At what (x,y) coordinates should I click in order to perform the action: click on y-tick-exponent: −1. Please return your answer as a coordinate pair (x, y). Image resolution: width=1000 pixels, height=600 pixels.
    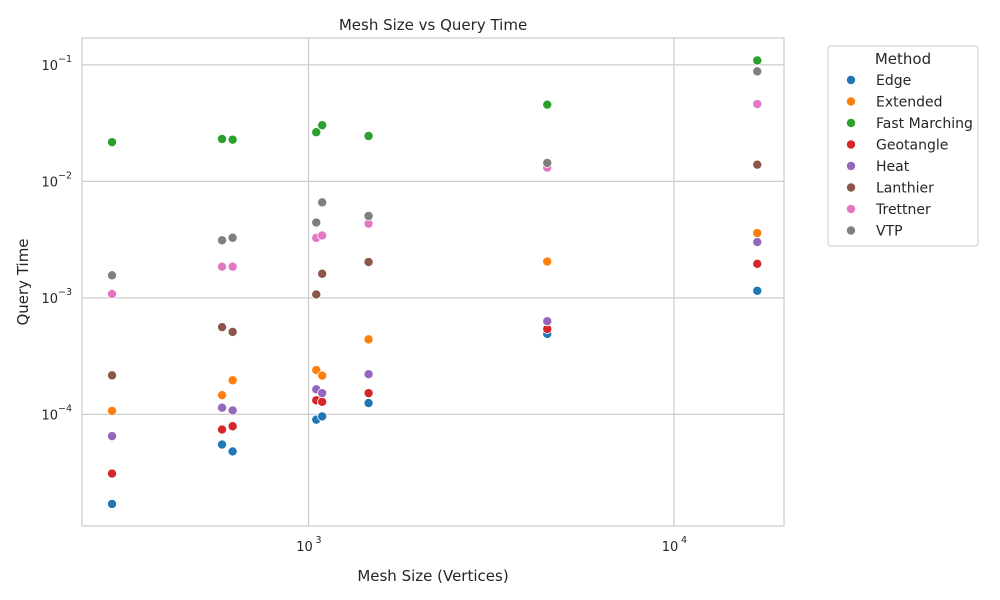
    Looking at the image, I should click on (65, 59).